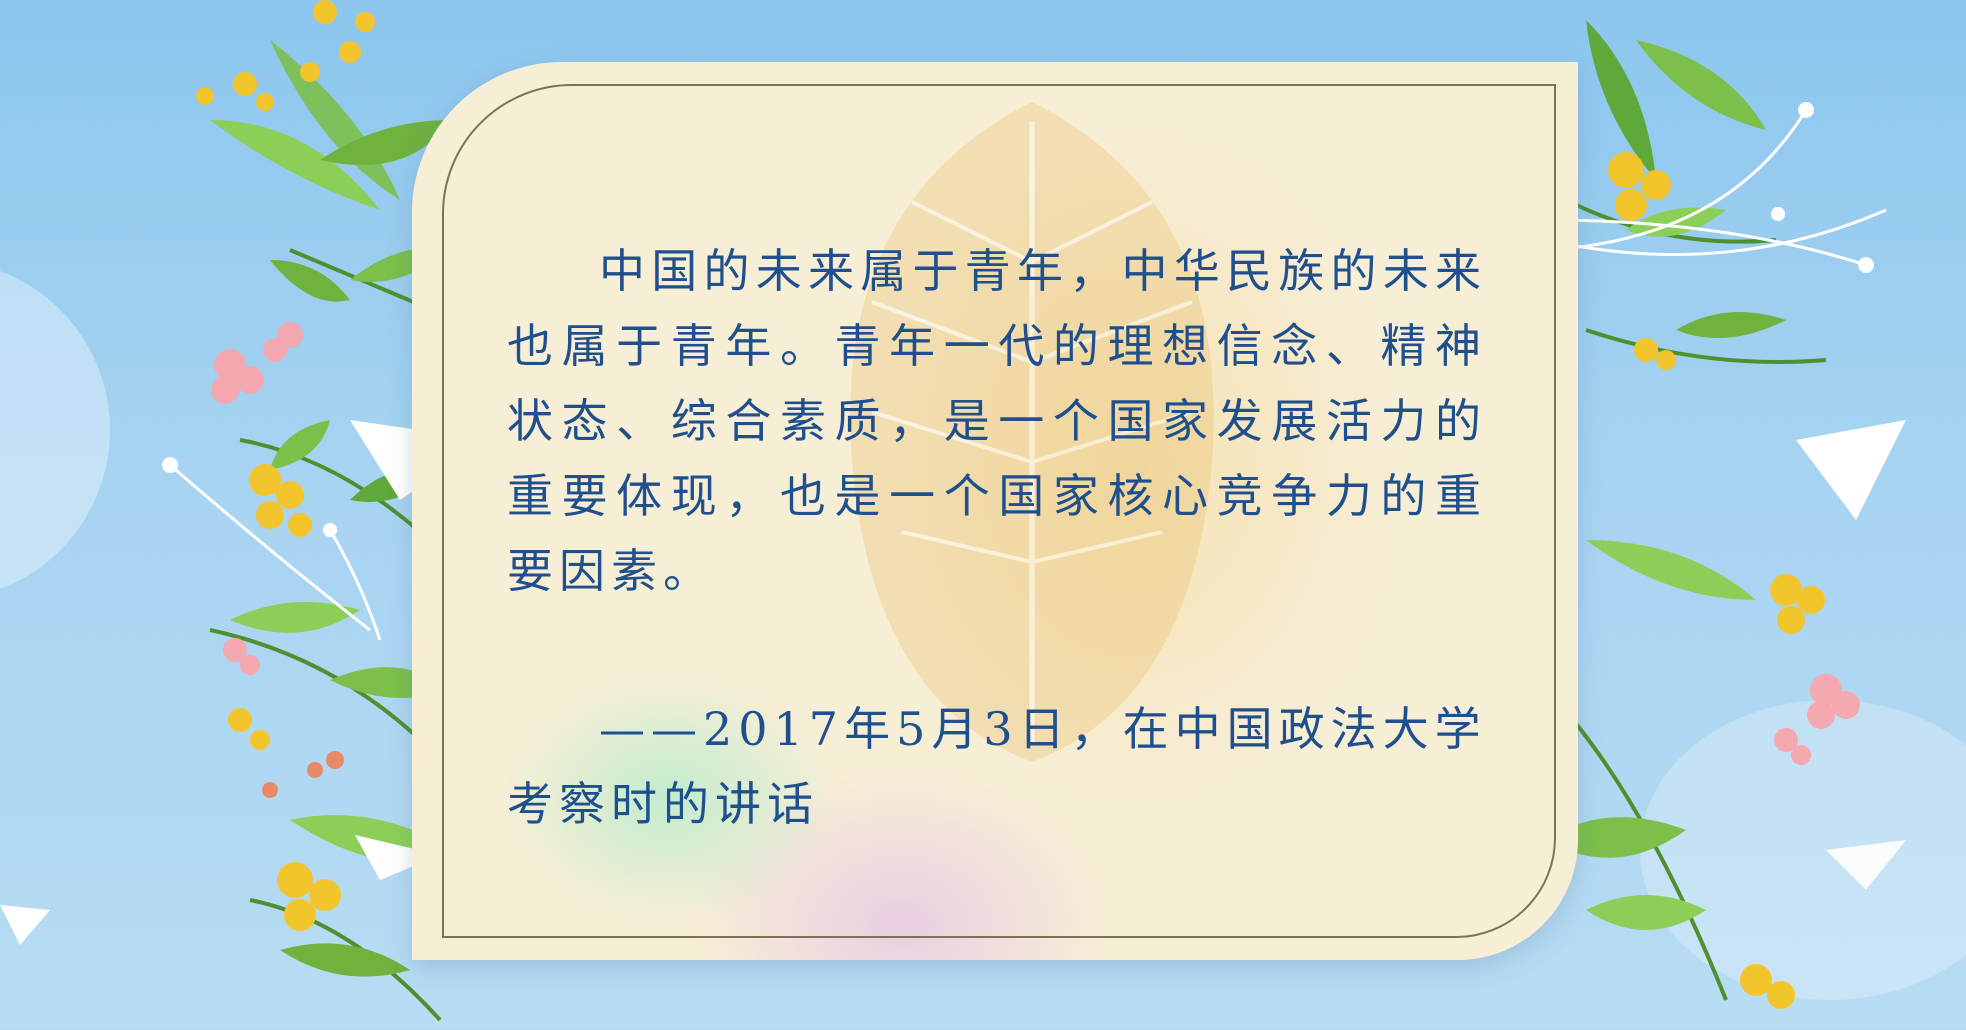  What do you see at coordinates (997, 766) in the screenshot?
I see `quote-source: ——2017年5月3日，在中国政法大学考察时的讲话` at bounding box center [997, 766].